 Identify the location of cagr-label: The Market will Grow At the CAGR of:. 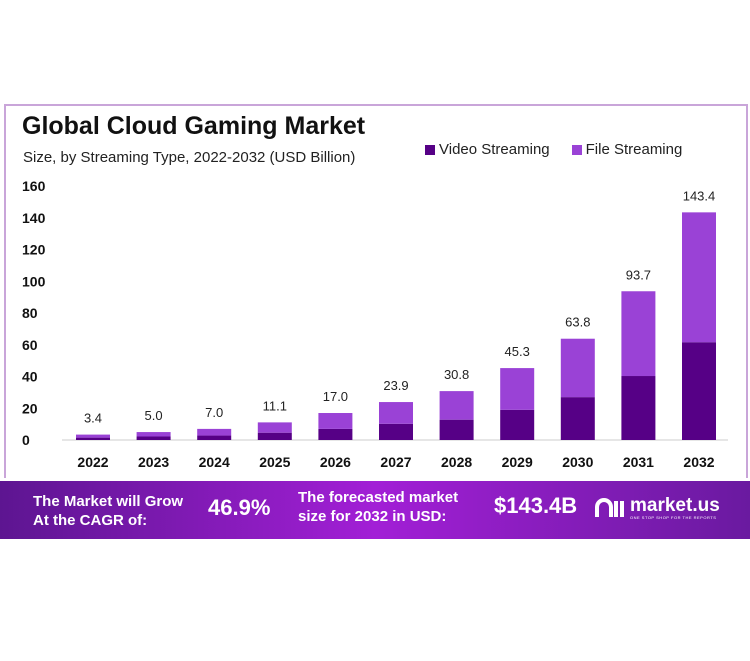
(108, 511).